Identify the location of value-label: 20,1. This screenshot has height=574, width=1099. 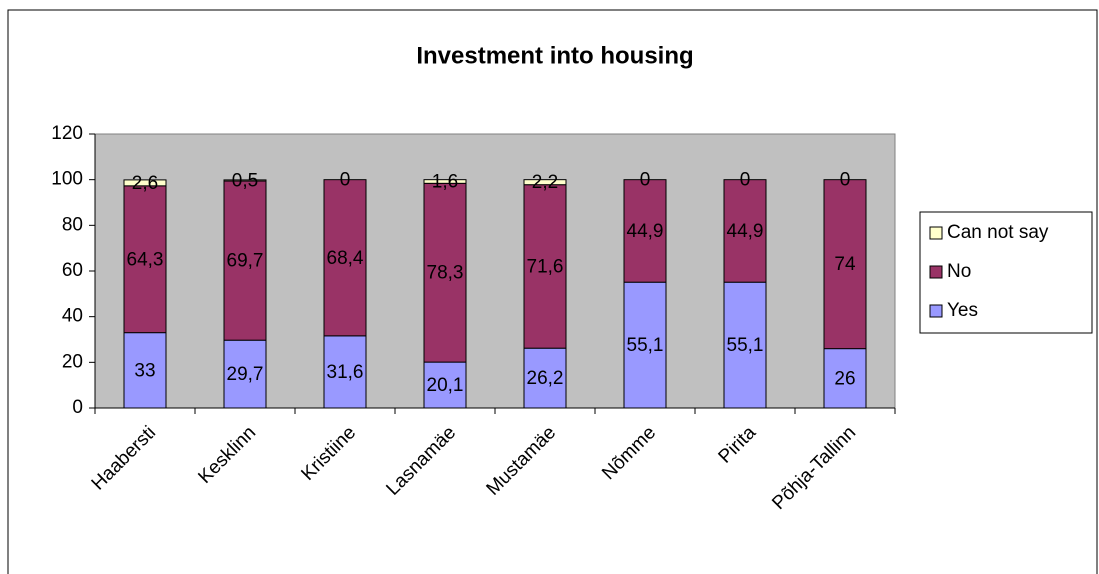
(445, 385).